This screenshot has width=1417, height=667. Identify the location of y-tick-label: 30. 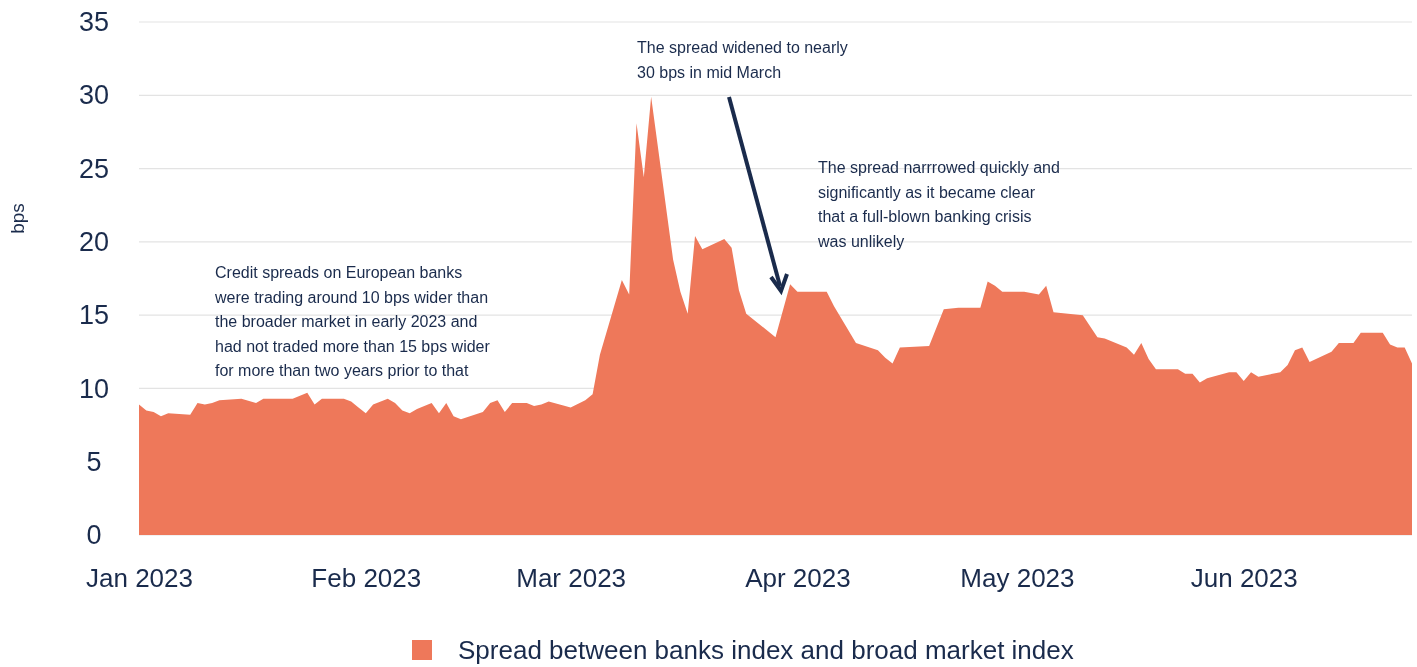
(94, 95).